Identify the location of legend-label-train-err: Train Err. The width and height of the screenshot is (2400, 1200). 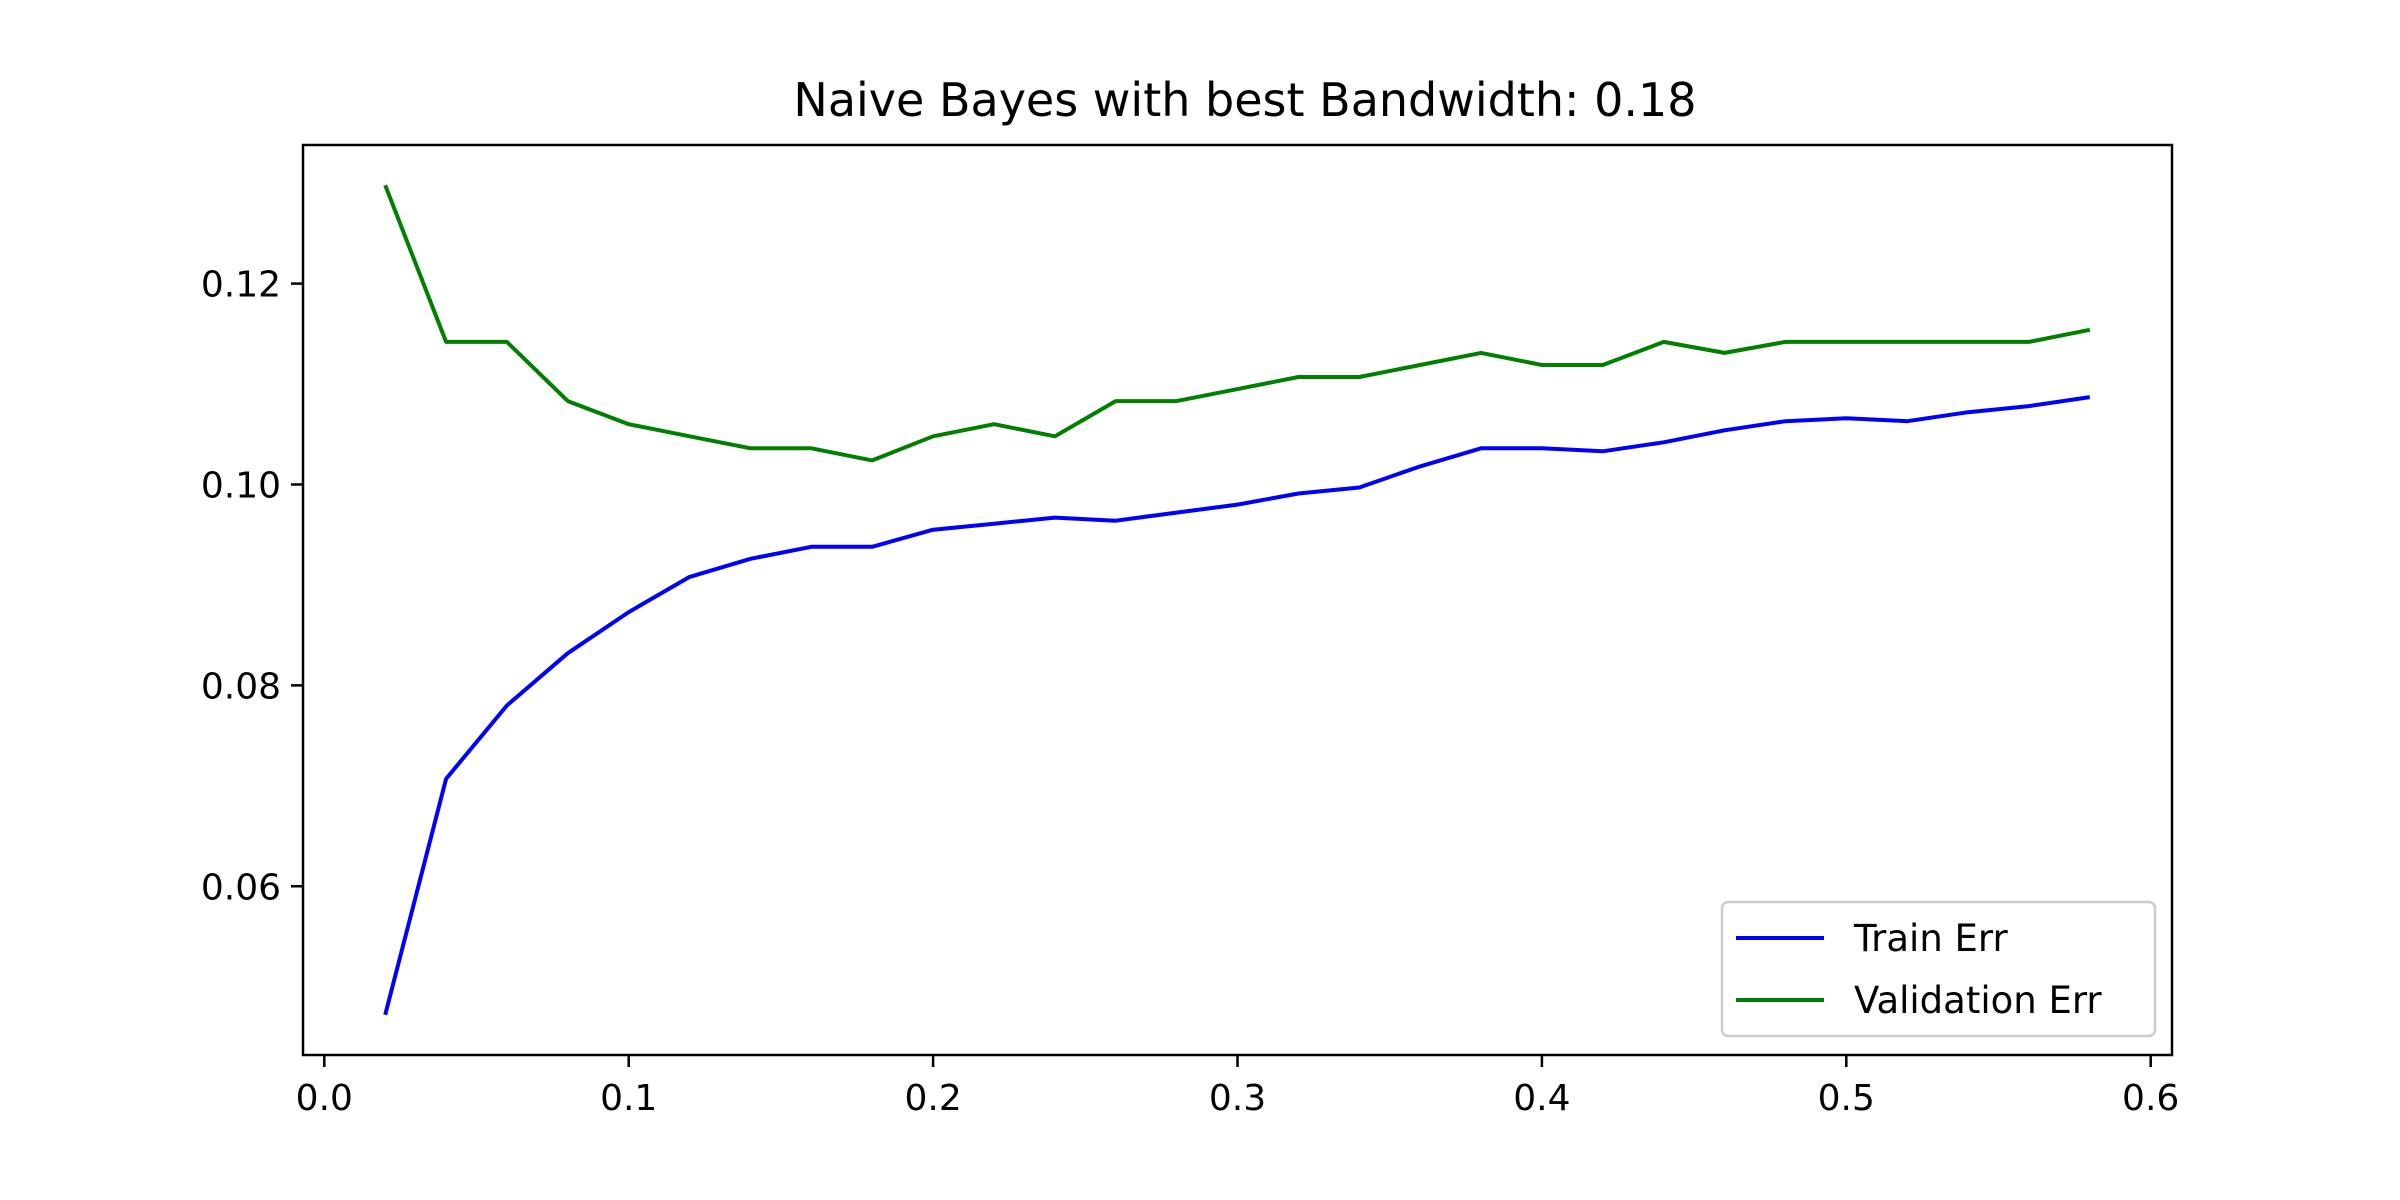
(1930, 938).